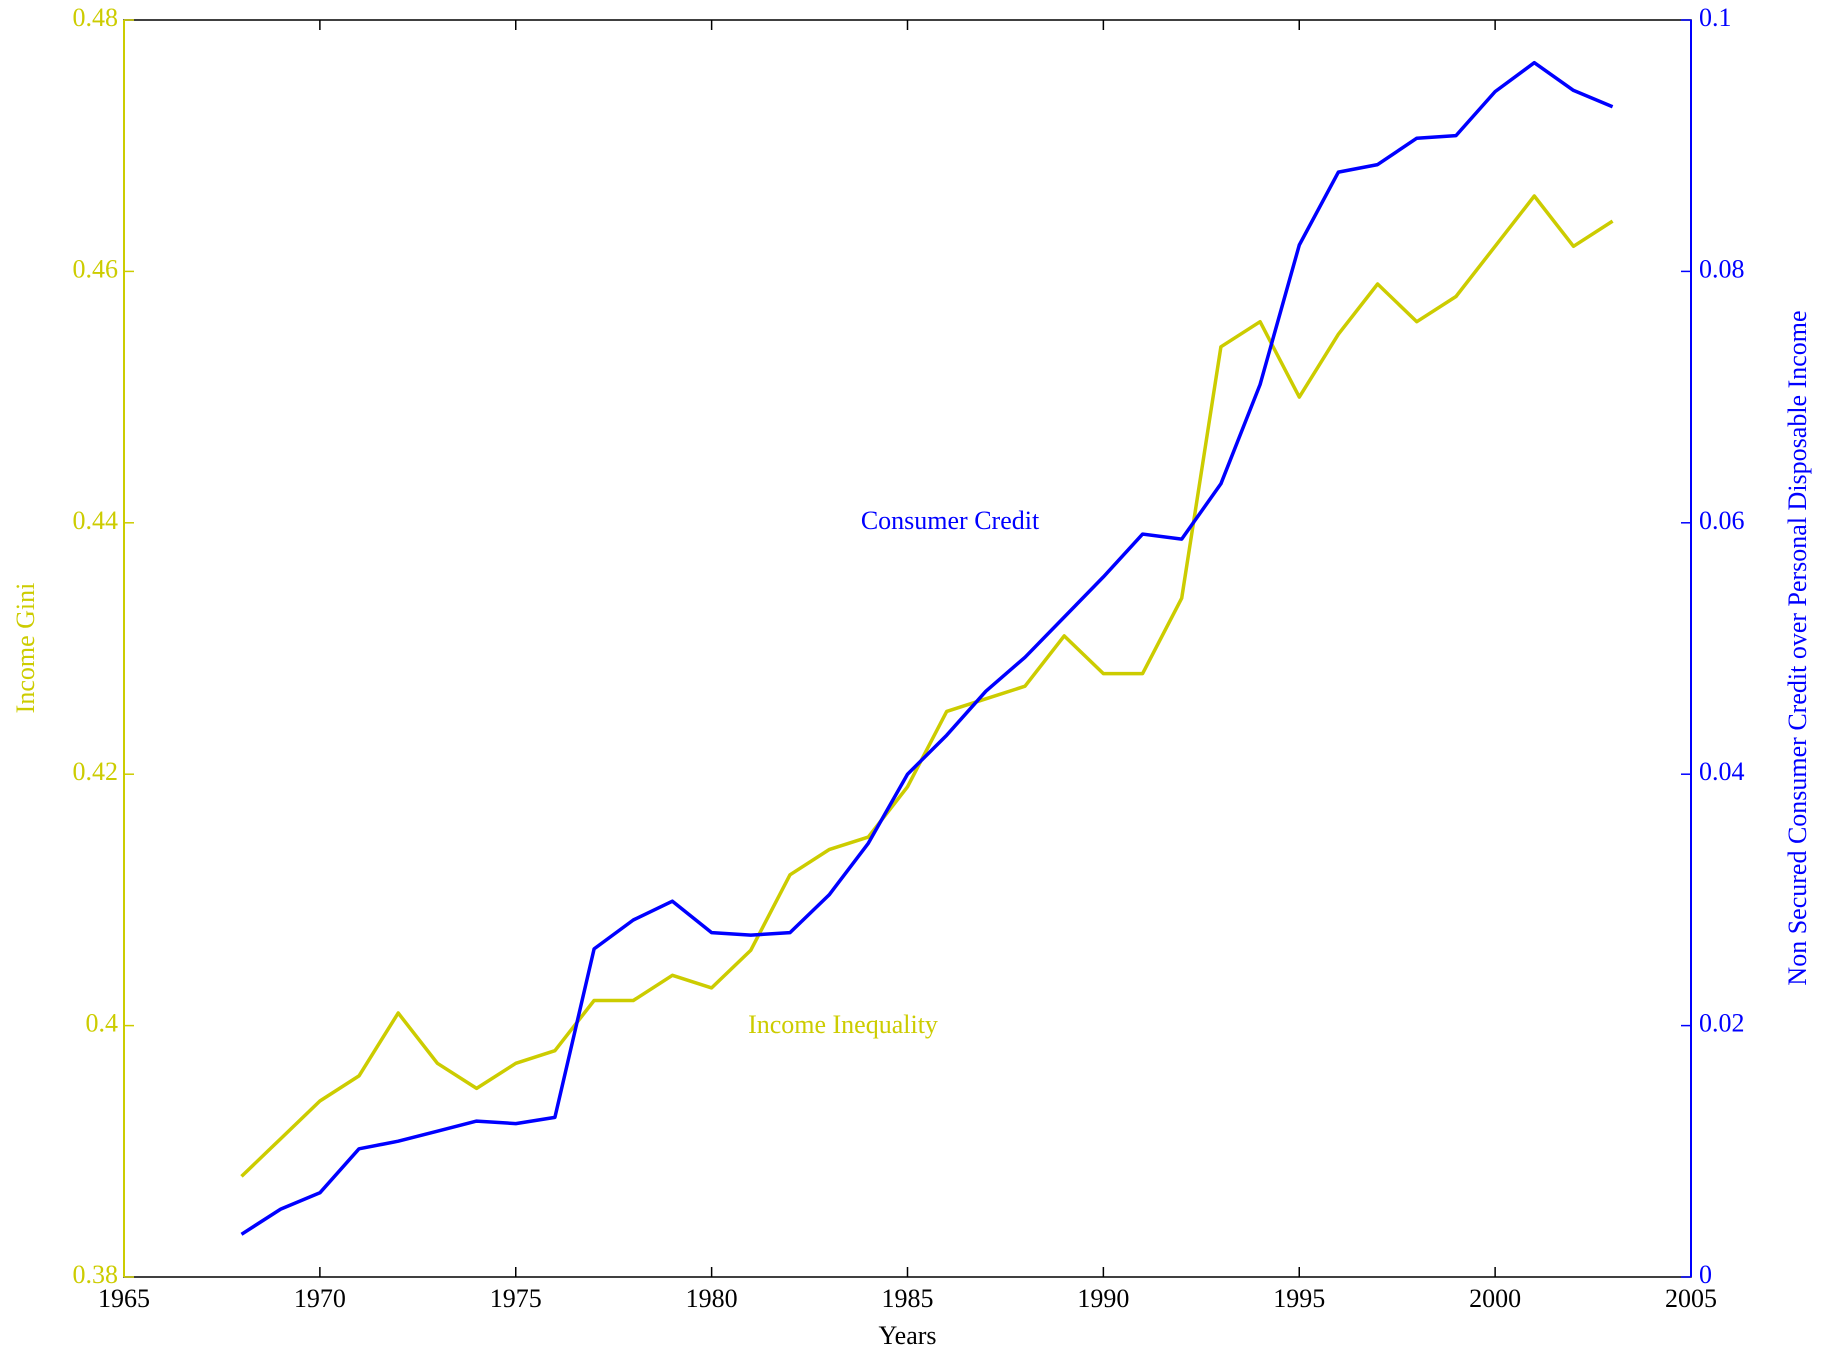 The width and height of the screenshot is (1826, 1351). I want to click on x-axis-label: Years, so click(907, 1335).